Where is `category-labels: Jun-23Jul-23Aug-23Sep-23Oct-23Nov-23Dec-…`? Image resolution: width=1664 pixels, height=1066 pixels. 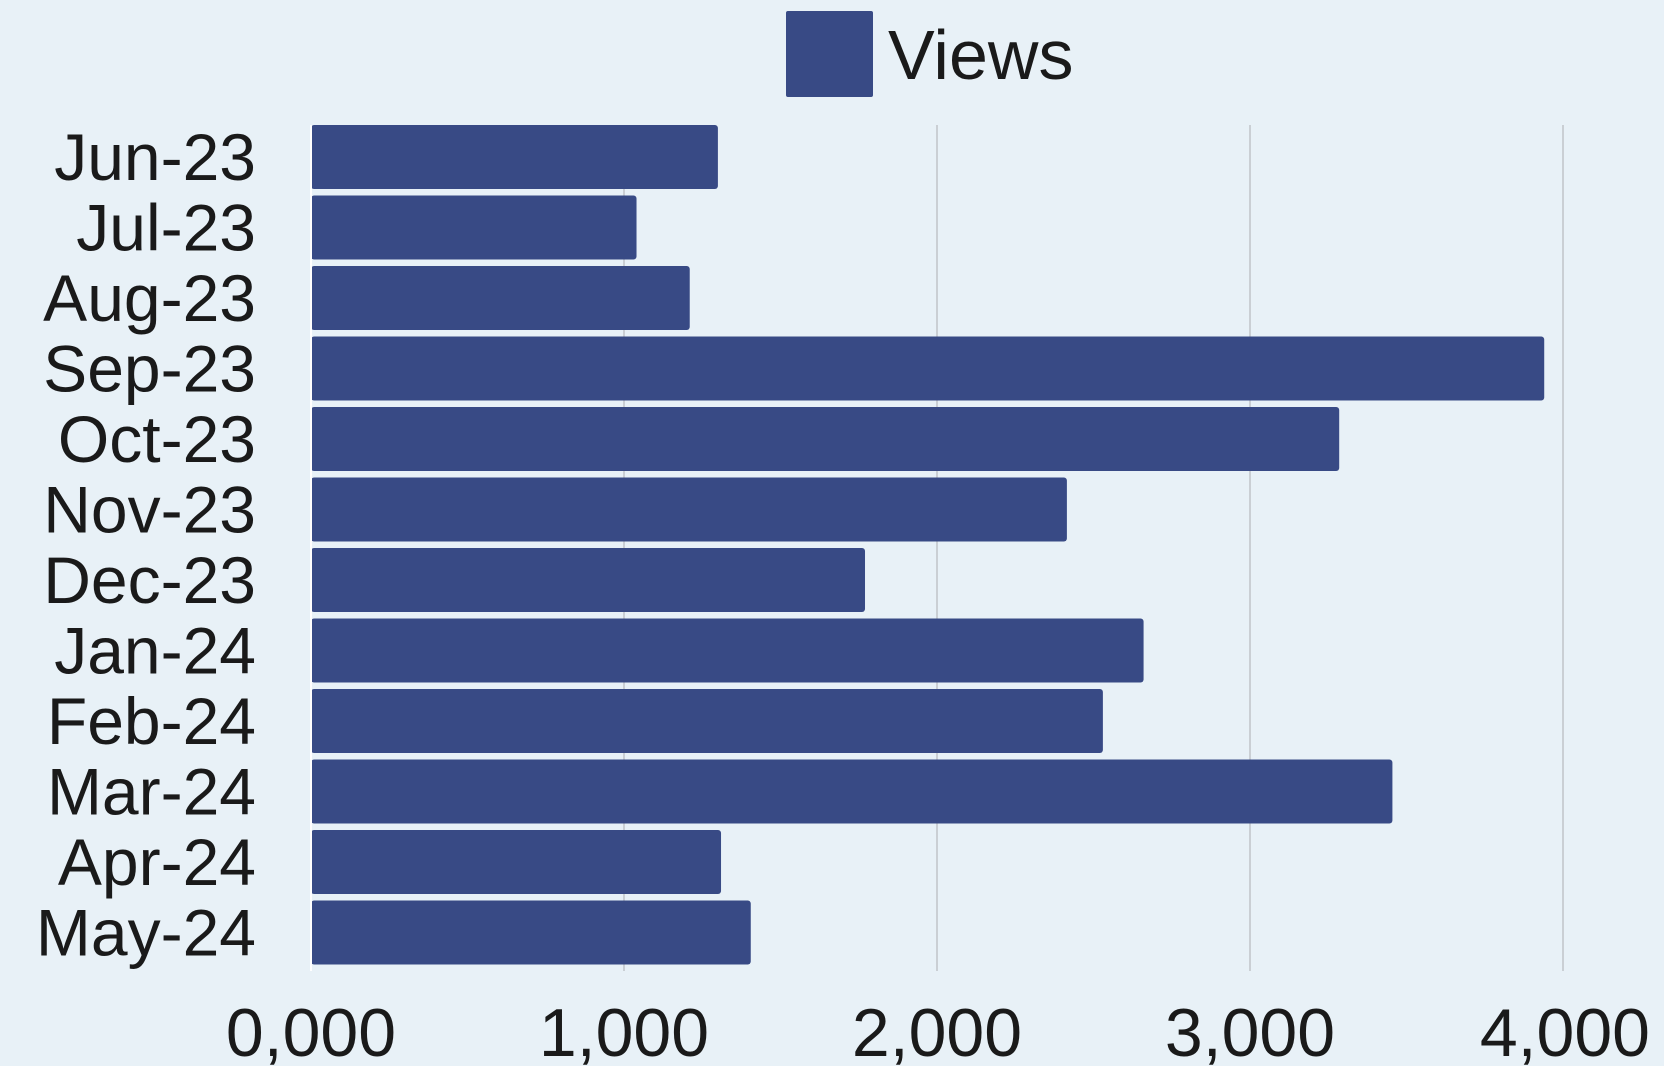 category-labels: Jun-23Jul-23Aug-23Sep-23Oct-23Nov-23Dec-… is located at coordinates (146, 545).